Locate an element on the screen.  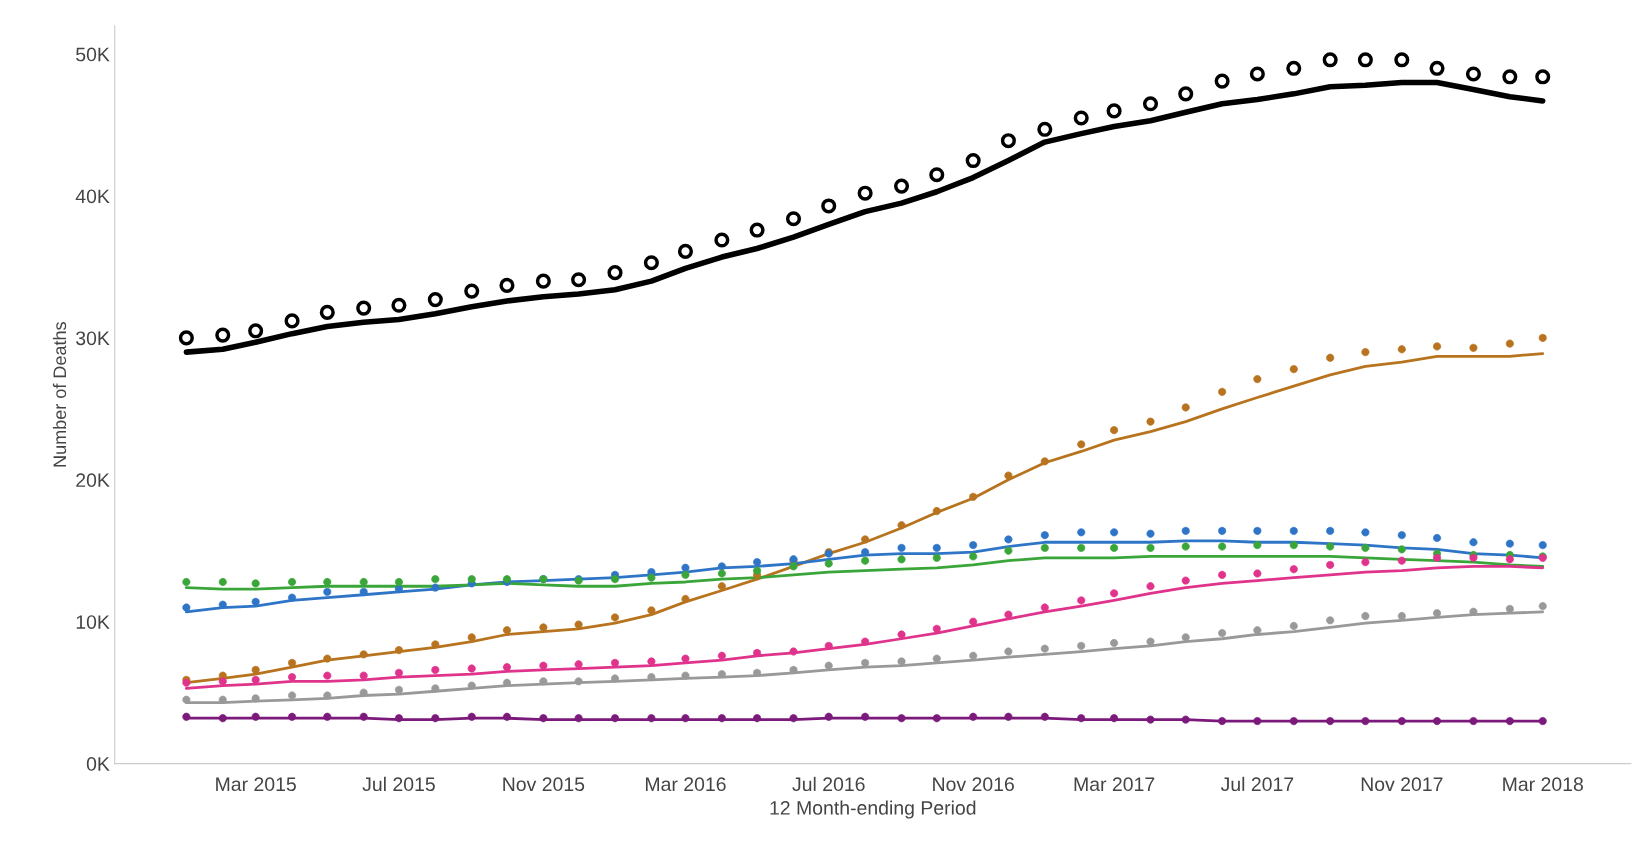
x-tick-label: Mar 2015 is located at coordinates (256, 784).